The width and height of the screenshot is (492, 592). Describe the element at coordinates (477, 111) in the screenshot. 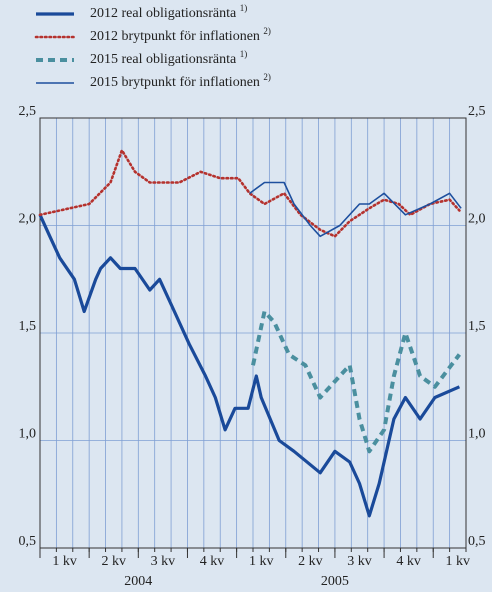

I see `y2-tick-label: 2,5` at that location.